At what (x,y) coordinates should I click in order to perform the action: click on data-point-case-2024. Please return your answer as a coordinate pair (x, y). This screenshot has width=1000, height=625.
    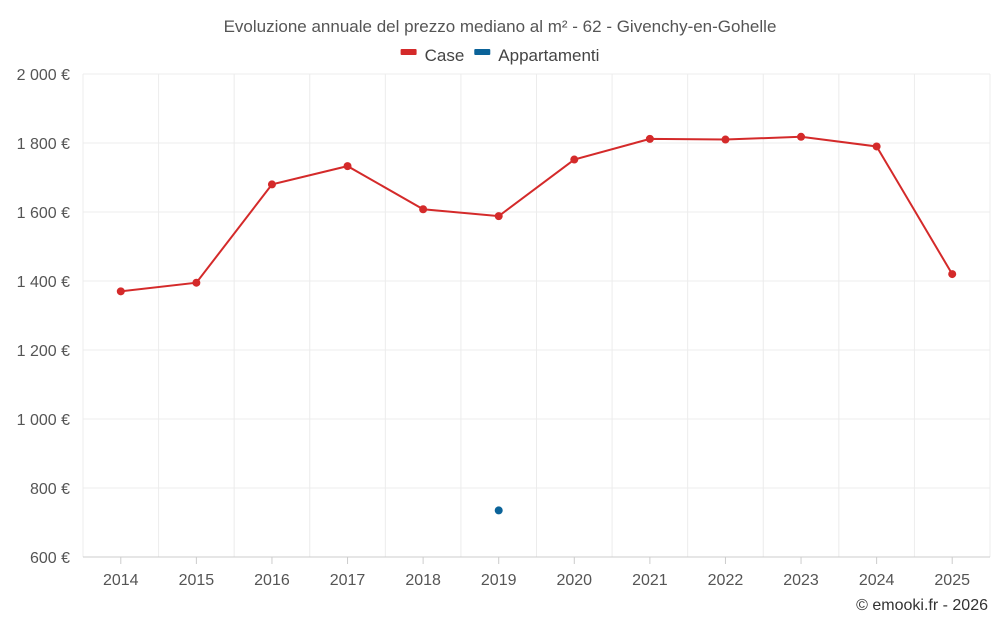
    Looking at the image, I should click on (876, 146).